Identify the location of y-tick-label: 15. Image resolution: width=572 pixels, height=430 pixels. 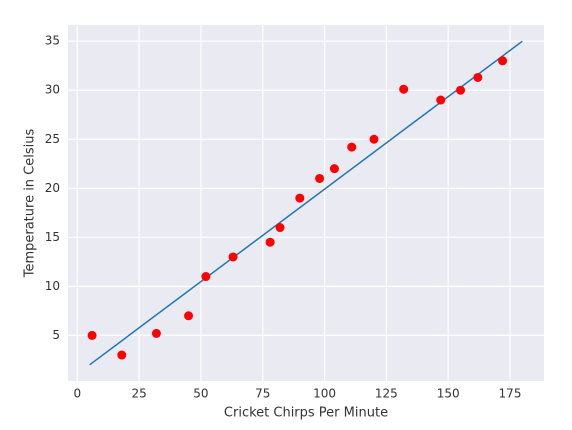
(52, 237).